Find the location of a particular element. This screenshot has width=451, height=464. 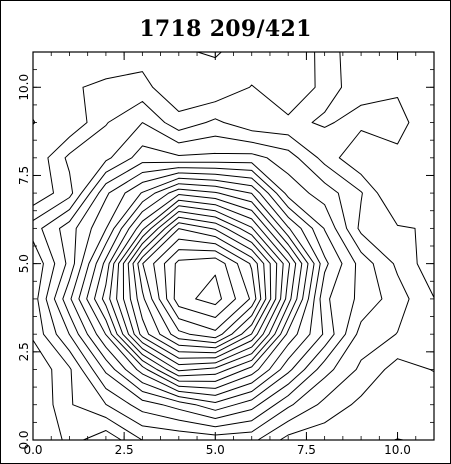

x-tick-label: 5.0 is located at coordinates (215, 450).